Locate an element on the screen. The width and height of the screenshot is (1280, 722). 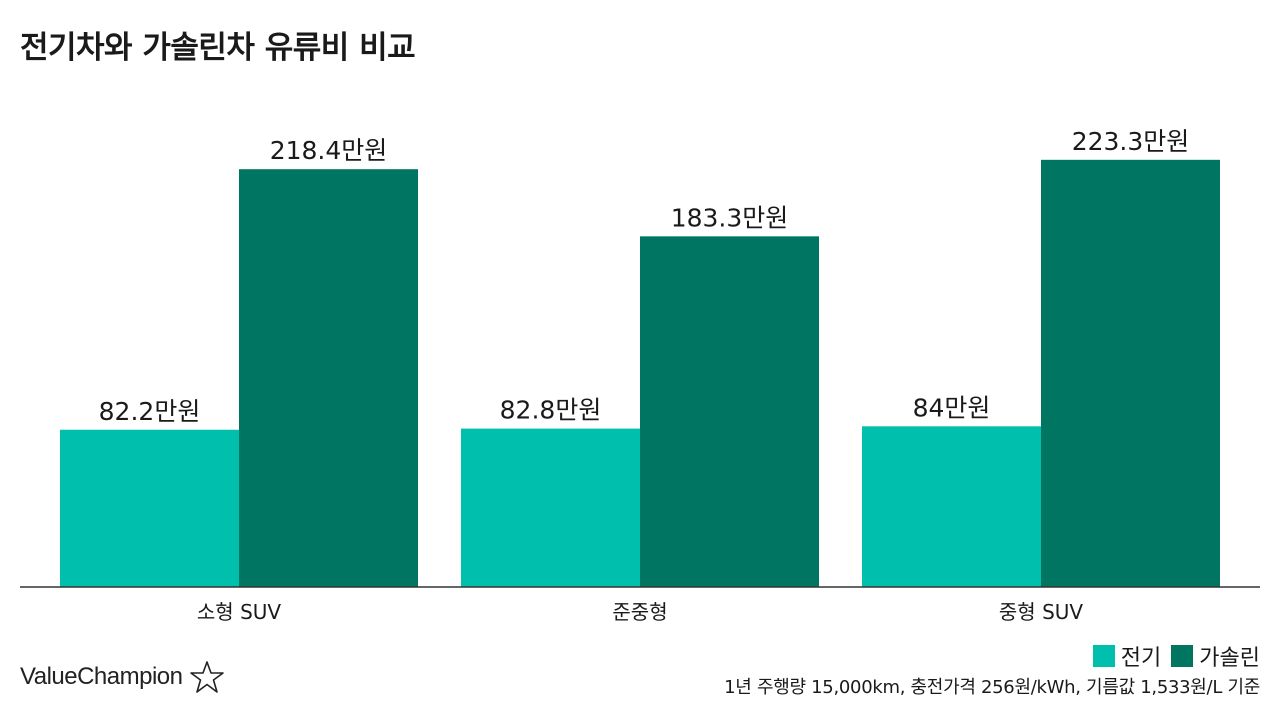
data-label-gasoline-0: 218.4만원 is located at coordinates (329, 150).